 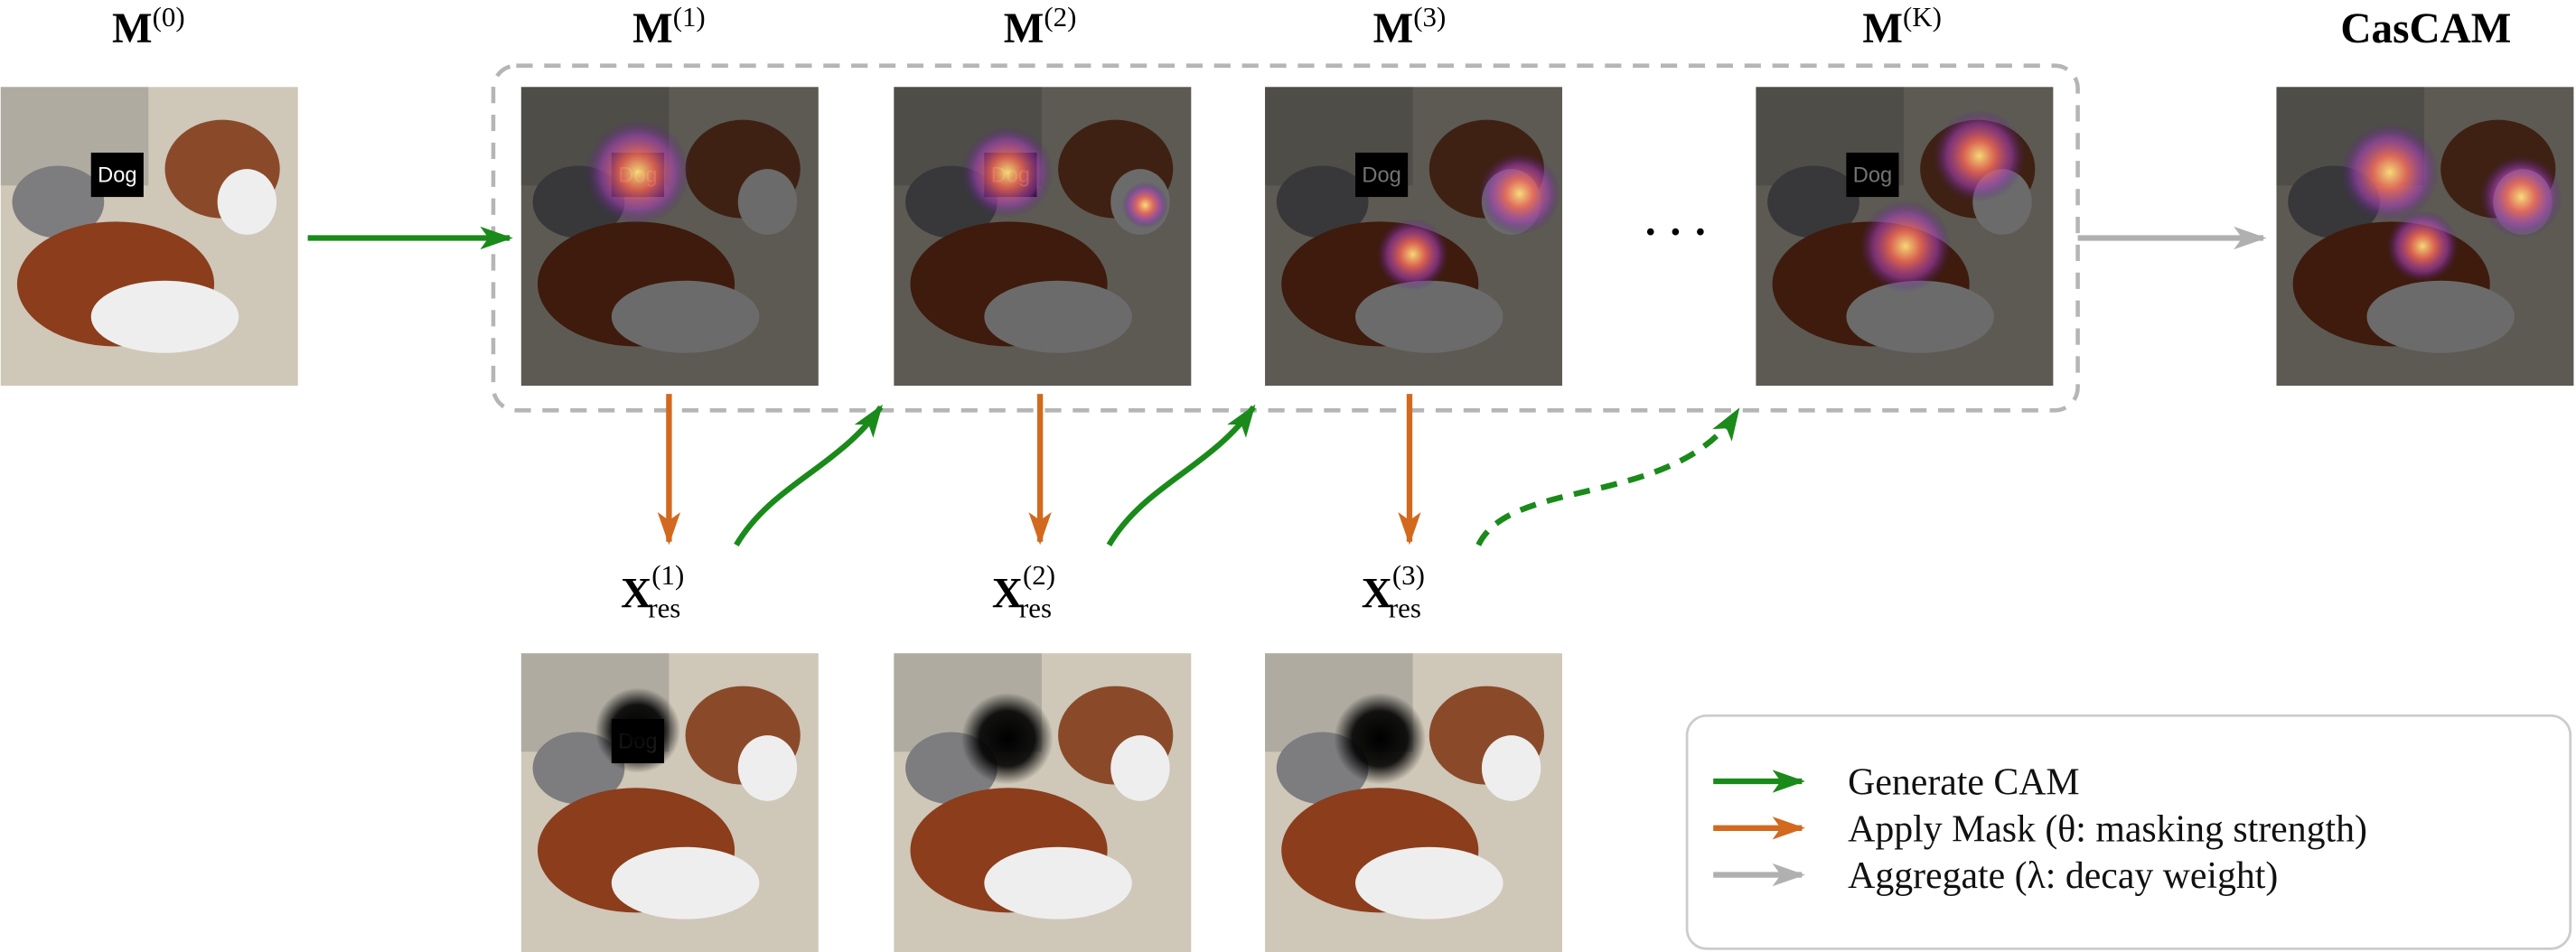 I want to click on residual-label: X(3) res, so click(x=1393, y=591).